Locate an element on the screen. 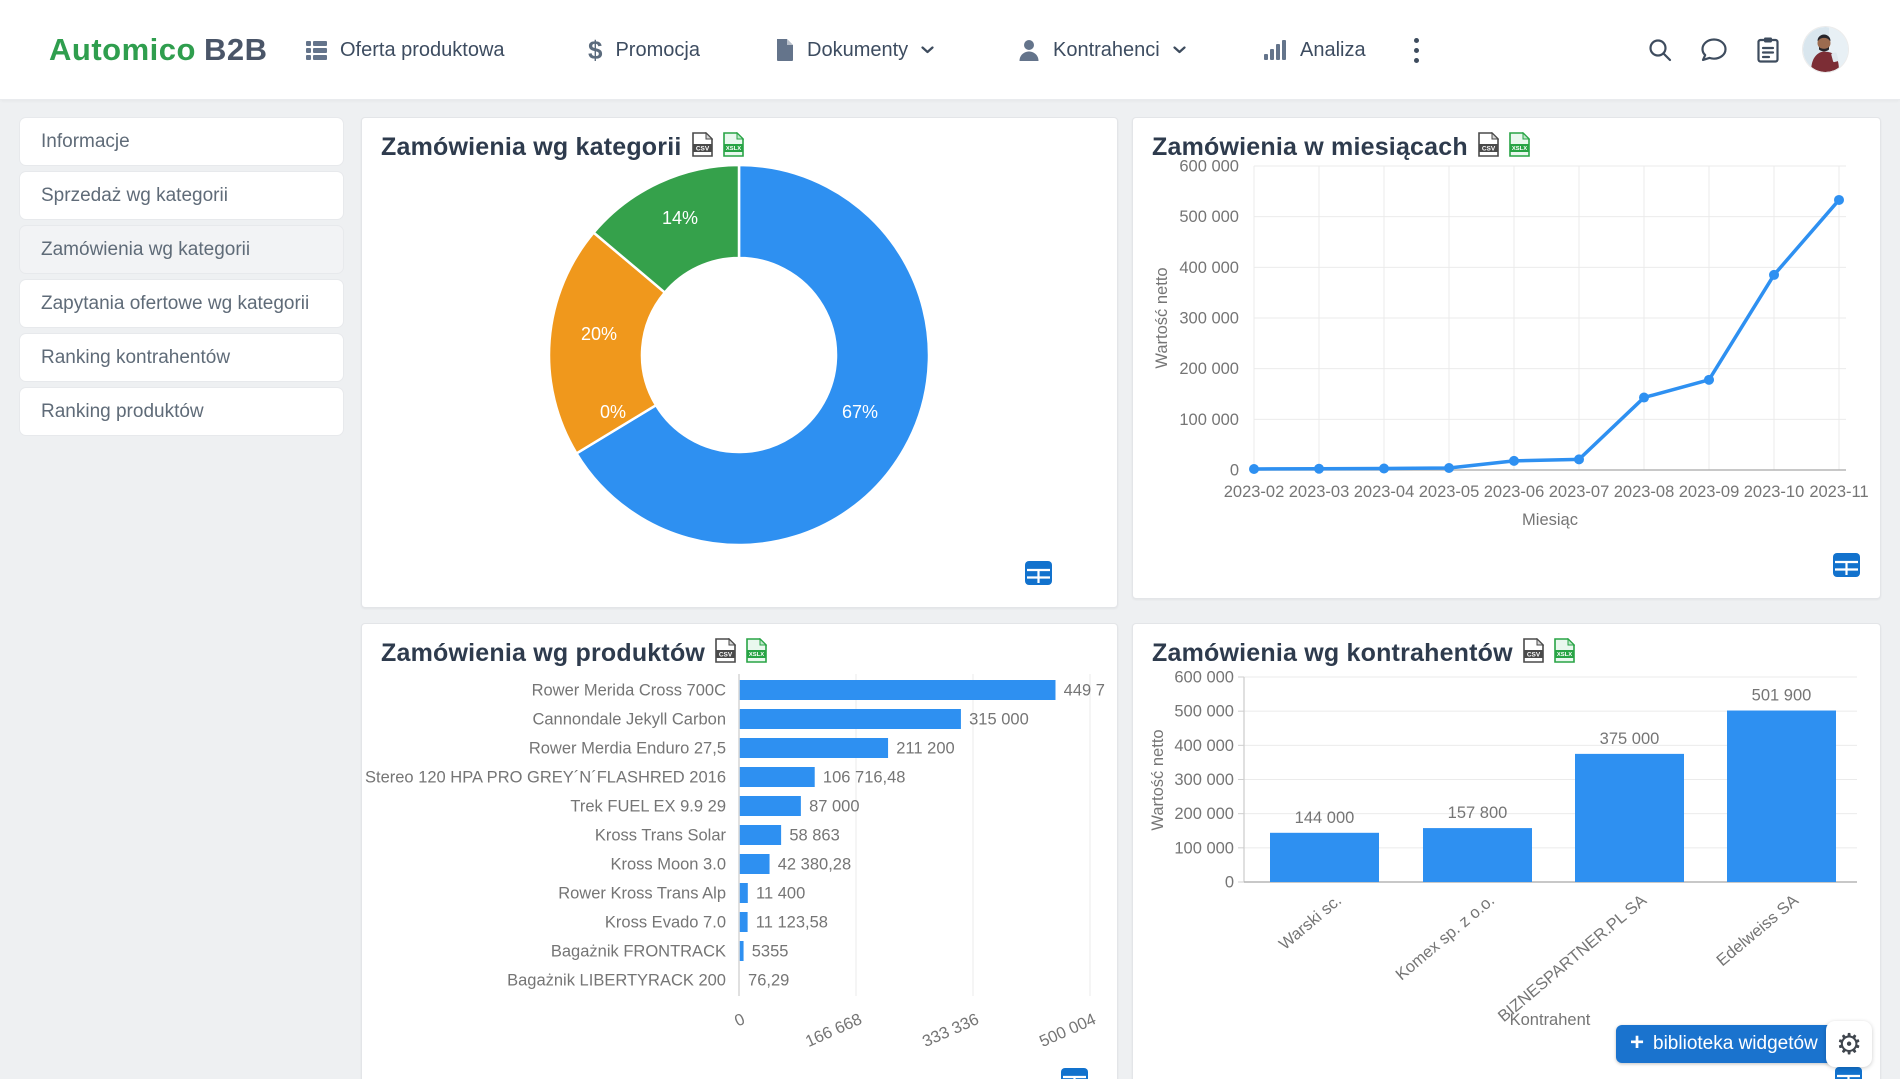  svg-text: Kontrahent is located at coordinates (1550, 1020).